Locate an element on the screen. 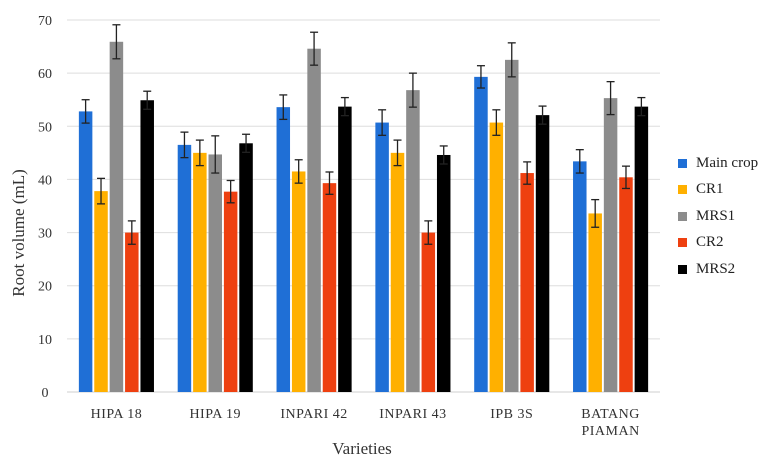 The height and width of the screenshot is (459, 772). y-axis-ticks: 0 10 20 30 40 50 60 70 is located at coordinates (45, 207).